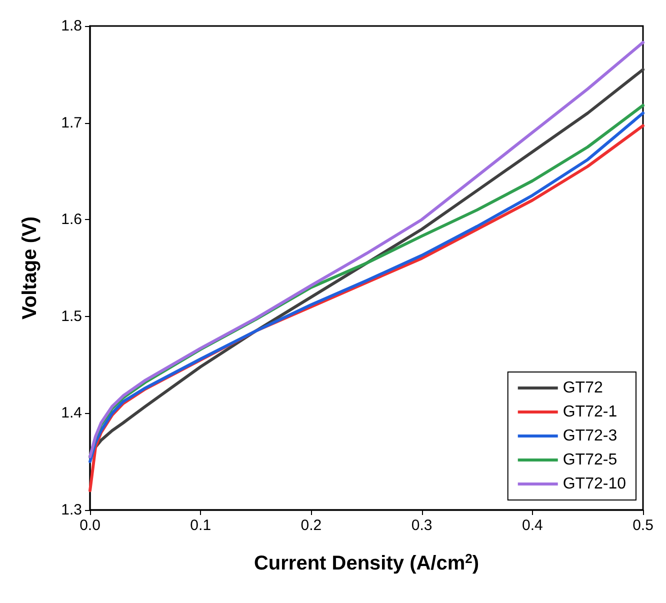 Image resolution: width=666 pixels, height=603 pixels. What do you see at coordinates (590, 460) in the screenshot?
I see `legend-label: GT72-5` at bounding box center [590, 460].